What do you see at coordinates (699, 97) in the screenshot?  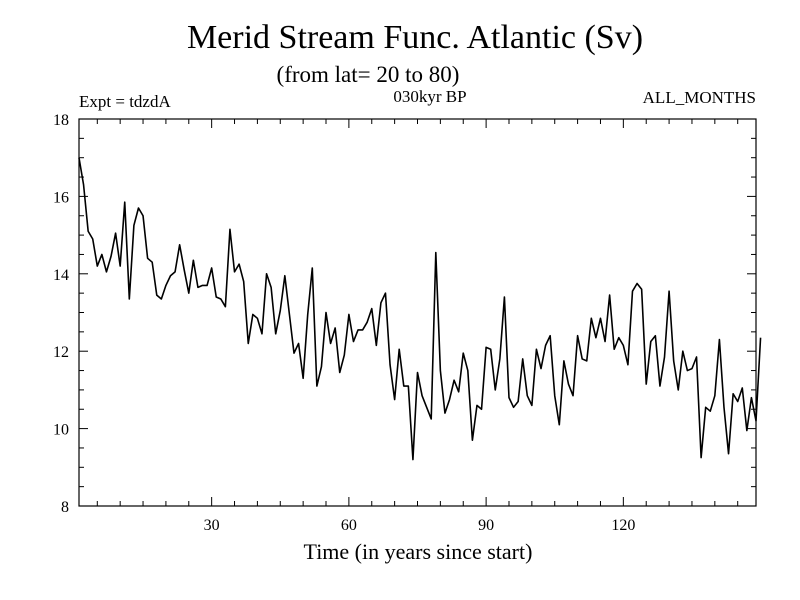 I see `months-label: ALL_MONTHS` at bounding box center [699, 97].